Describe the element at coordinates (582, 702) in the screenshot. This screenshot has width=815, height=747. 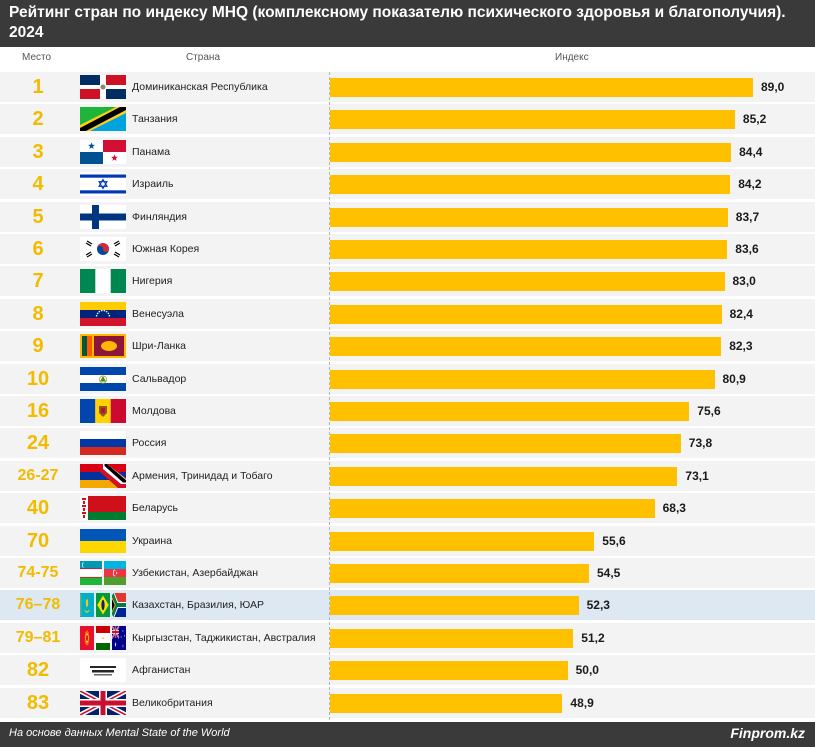
I see `value-label: 48,9` at that location.